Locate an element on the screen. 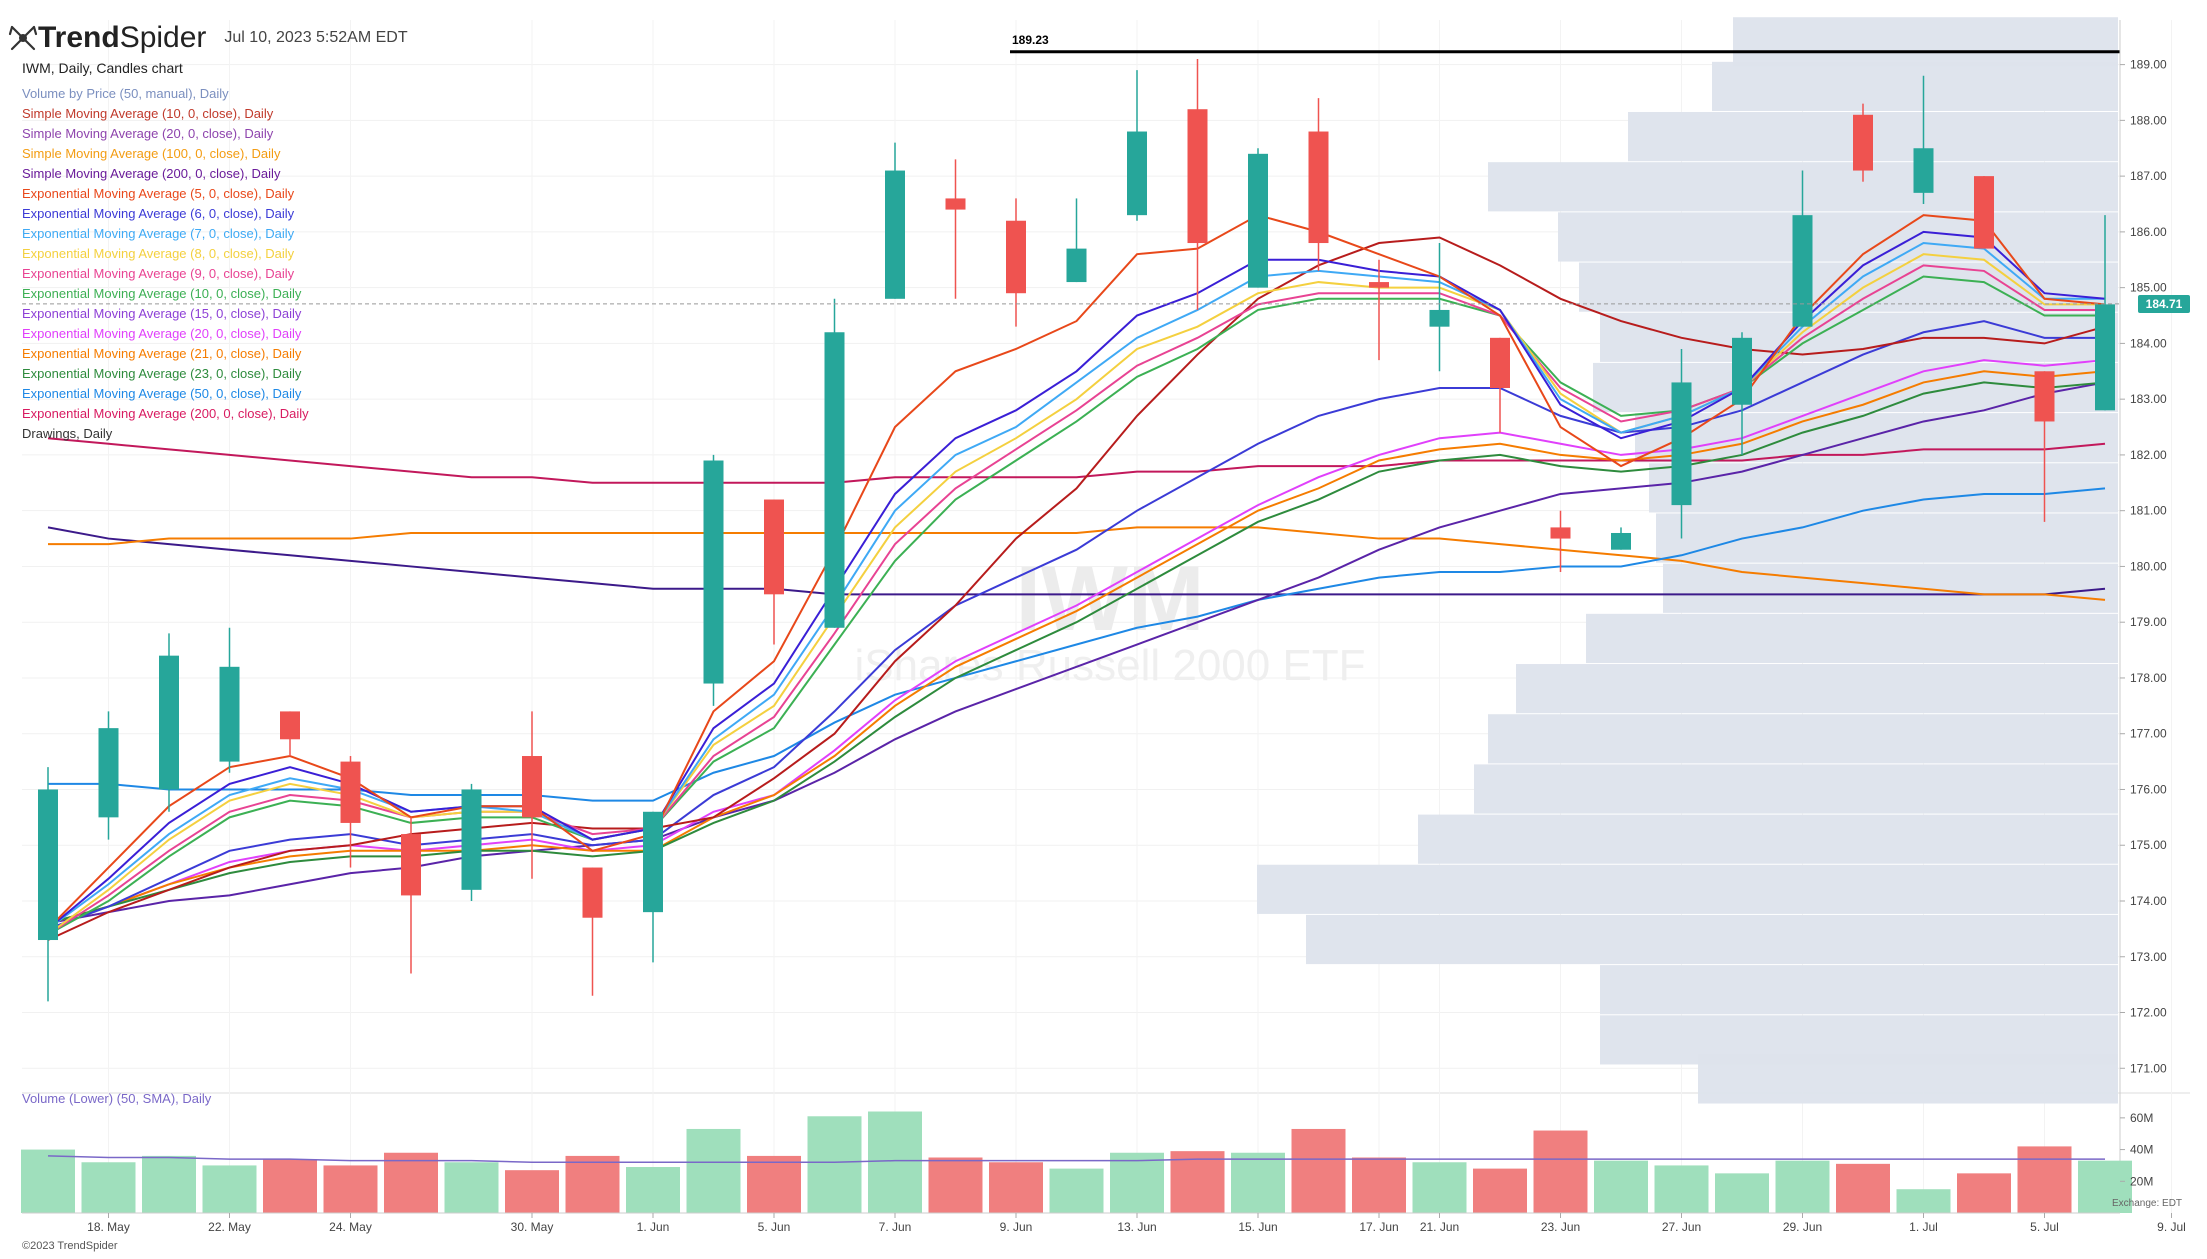 Image resolution: width=2207 pixels, height=1259 pixels. date-tick-label: 30. May is located at coordinates (532, 1227).